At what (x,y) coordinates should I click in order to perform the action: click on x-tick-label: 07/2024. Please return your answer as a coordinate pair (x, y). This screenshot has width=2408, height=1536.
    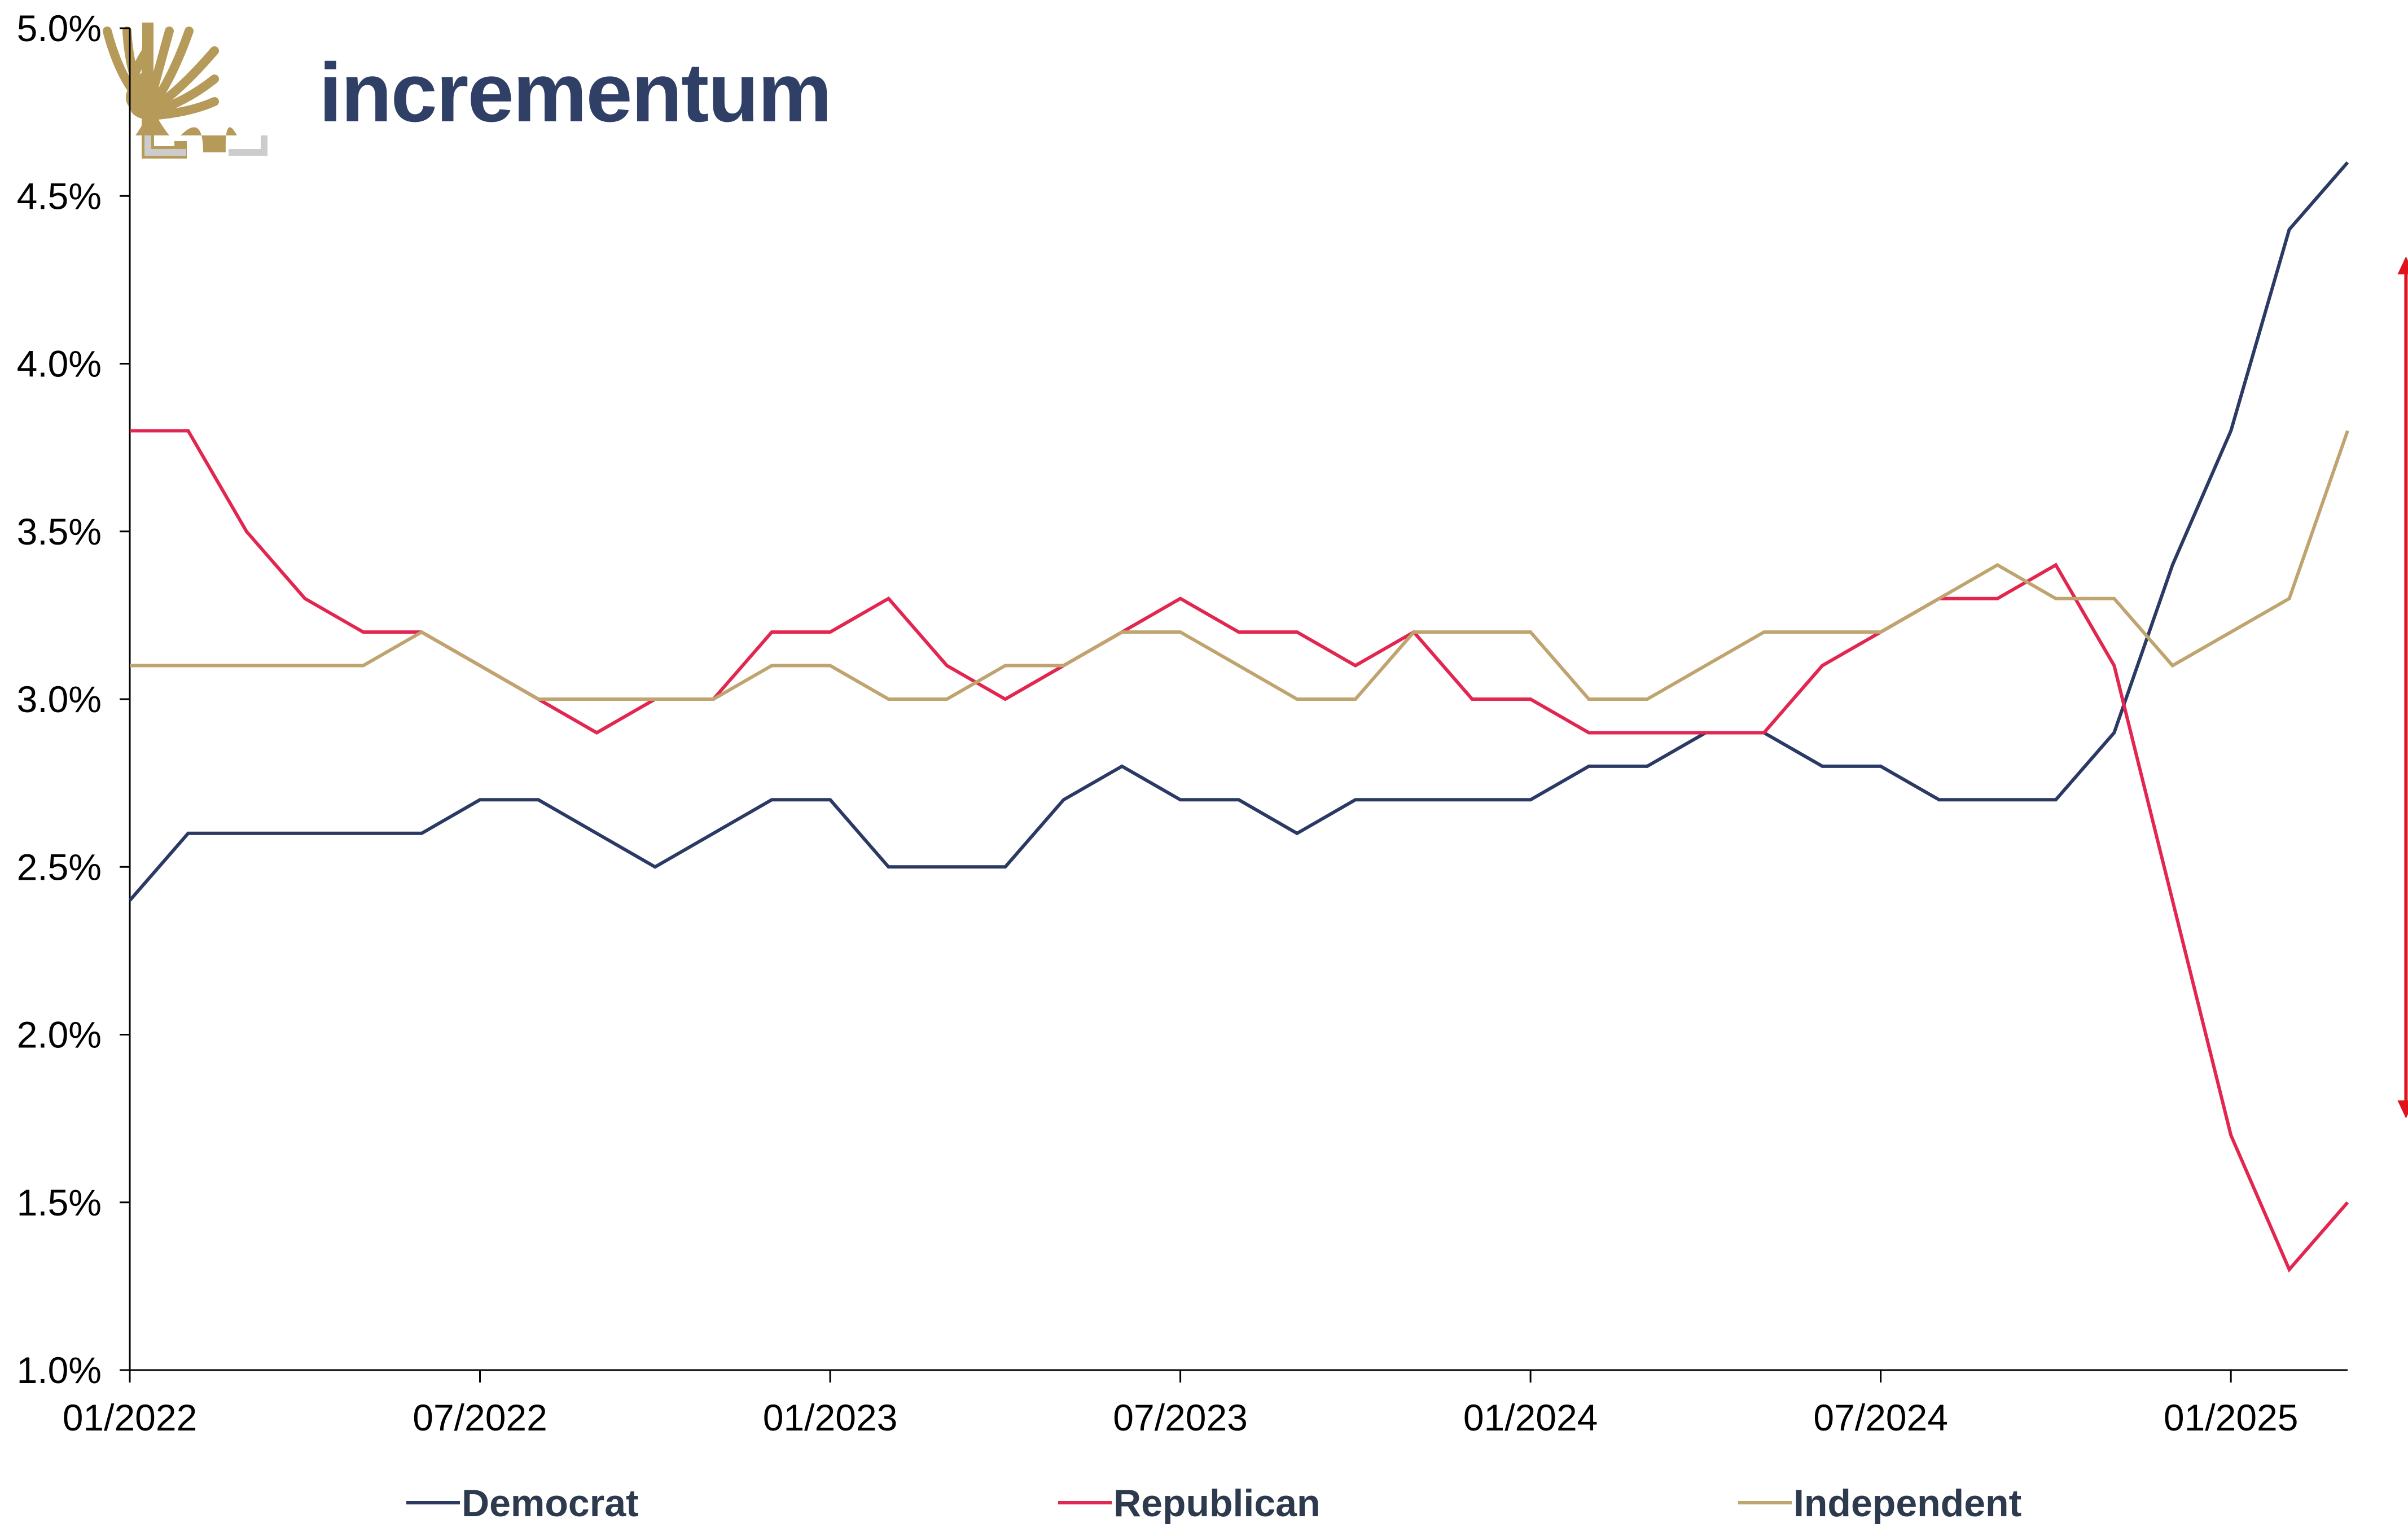
    Looking at the image, I should click on (1881, 1417).